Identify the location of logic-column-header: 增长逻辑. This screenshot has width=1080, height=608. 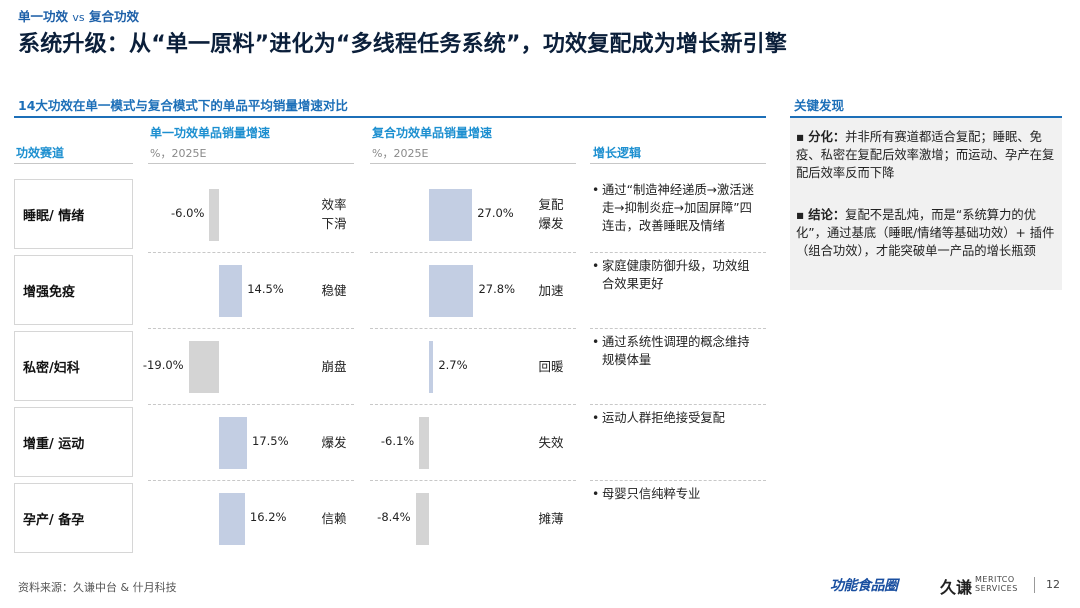
(617, 153).